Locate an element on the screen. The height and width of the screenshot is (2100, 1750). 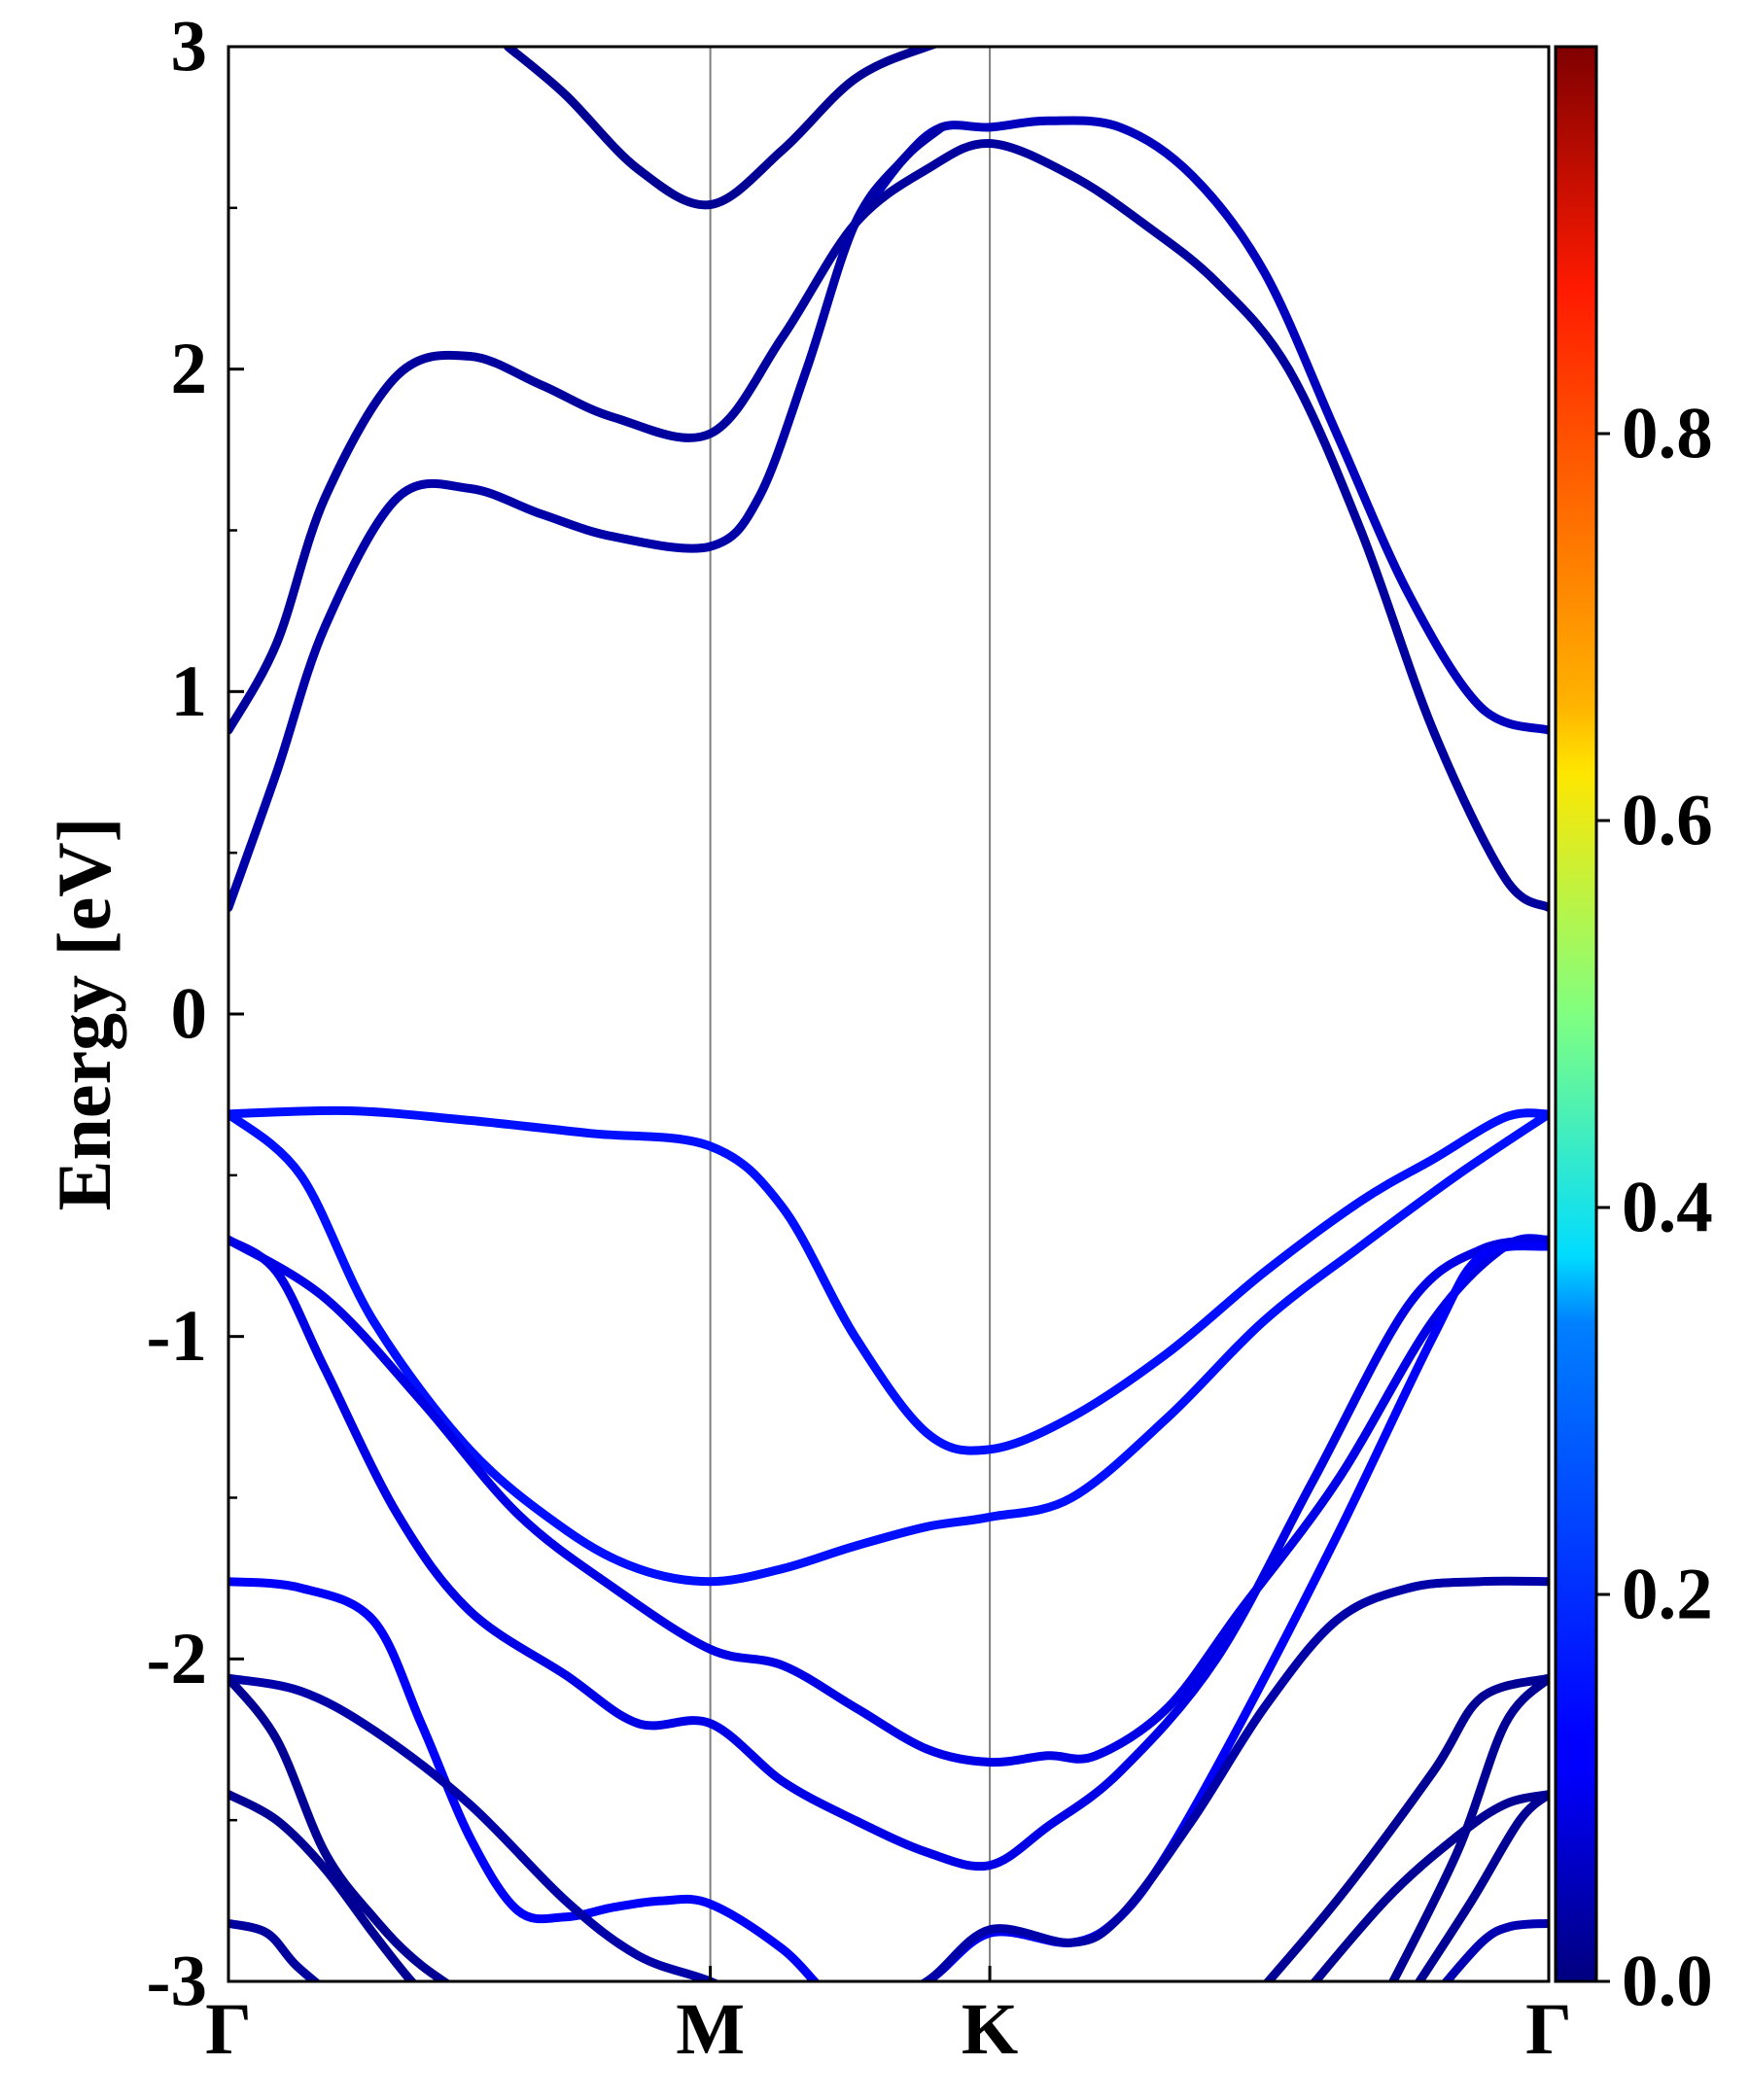
colorbar-ticks: 0.0 0.2 0.4 0.6 0.8 is located at coordinates (1654, 1208).